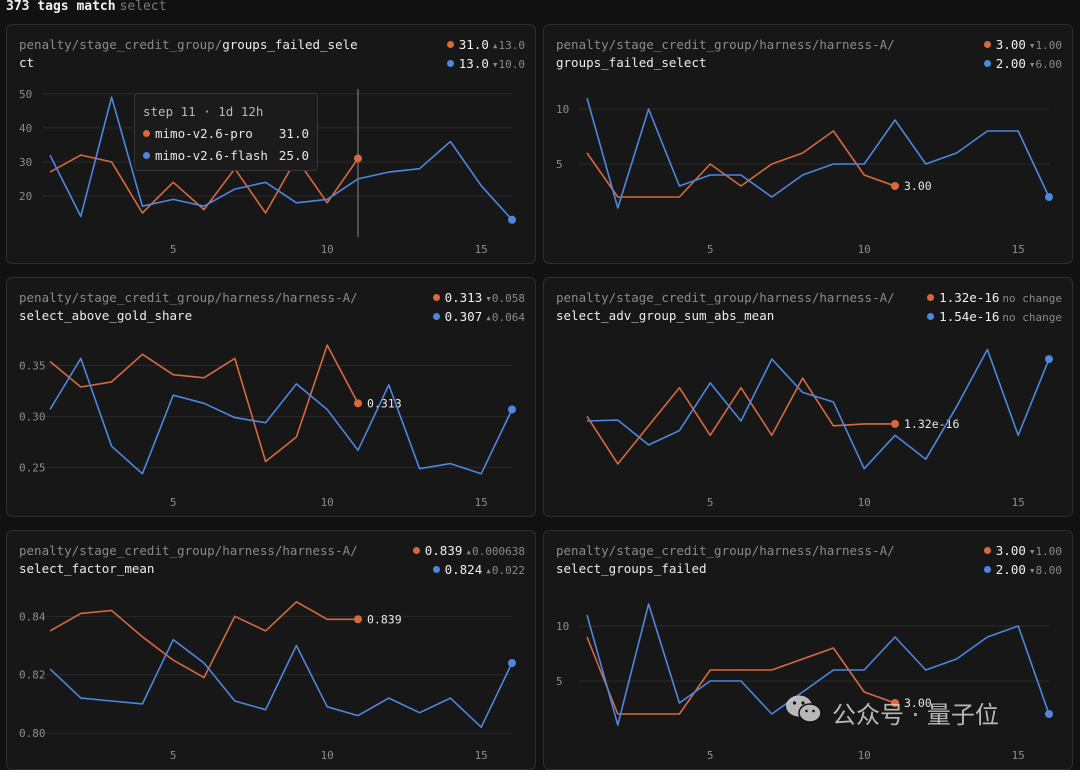 The width and height of the screenshot is (1080, 770). Describe the element at coordinates (463, 569) in the screenshot. I see `legend-value: 0.824` at that location.